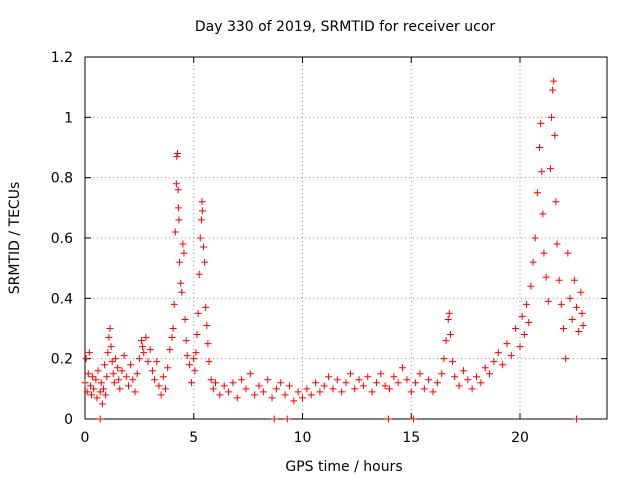 This screenshot has width=640, height=480. What do you see at coordinates (62, 360) in the screenshot?
I see `y-tick-label: 0.2` at bounding box center [62, 360].